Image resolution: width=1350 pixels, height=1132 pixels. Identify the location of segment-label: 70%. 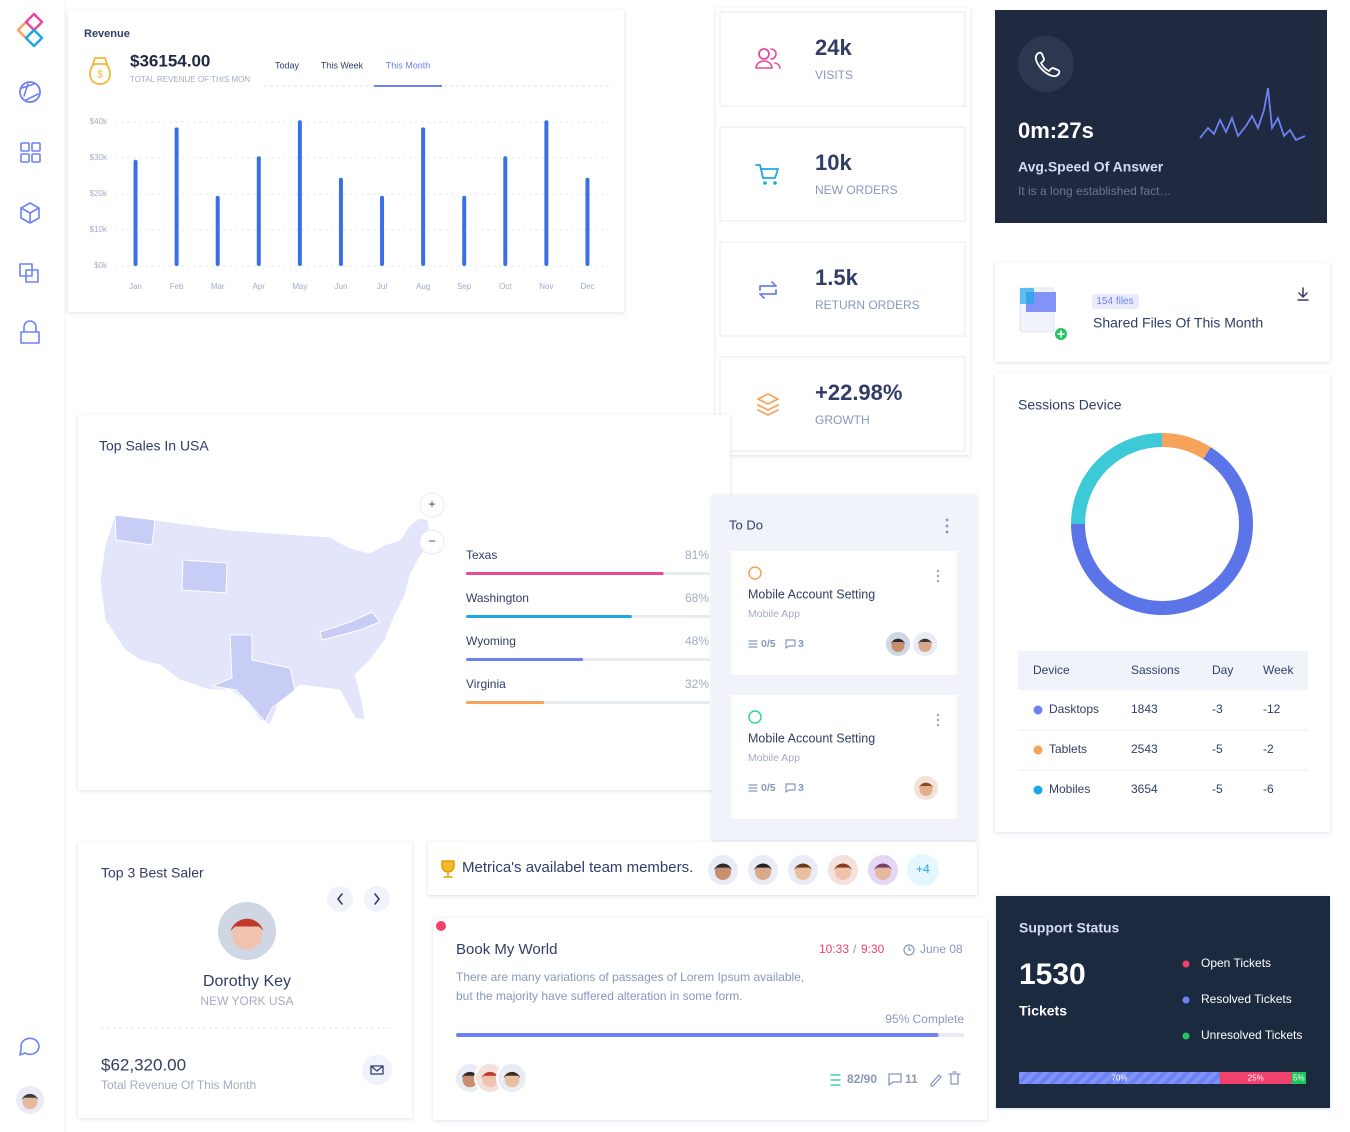
(1119, 1078).